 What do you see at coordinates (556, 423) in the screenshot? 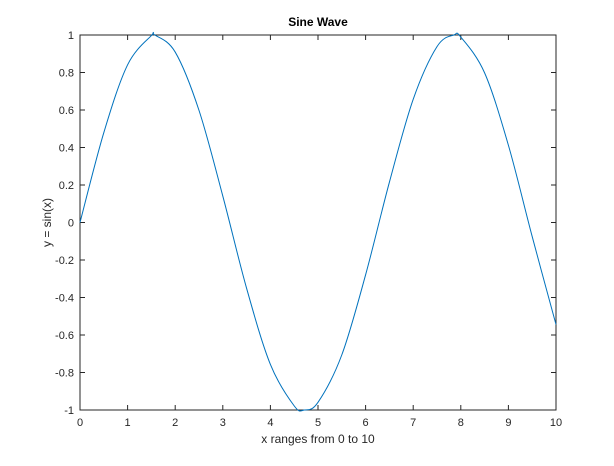
I see `x-tick-label: 10` at bounding box center [556, 423].